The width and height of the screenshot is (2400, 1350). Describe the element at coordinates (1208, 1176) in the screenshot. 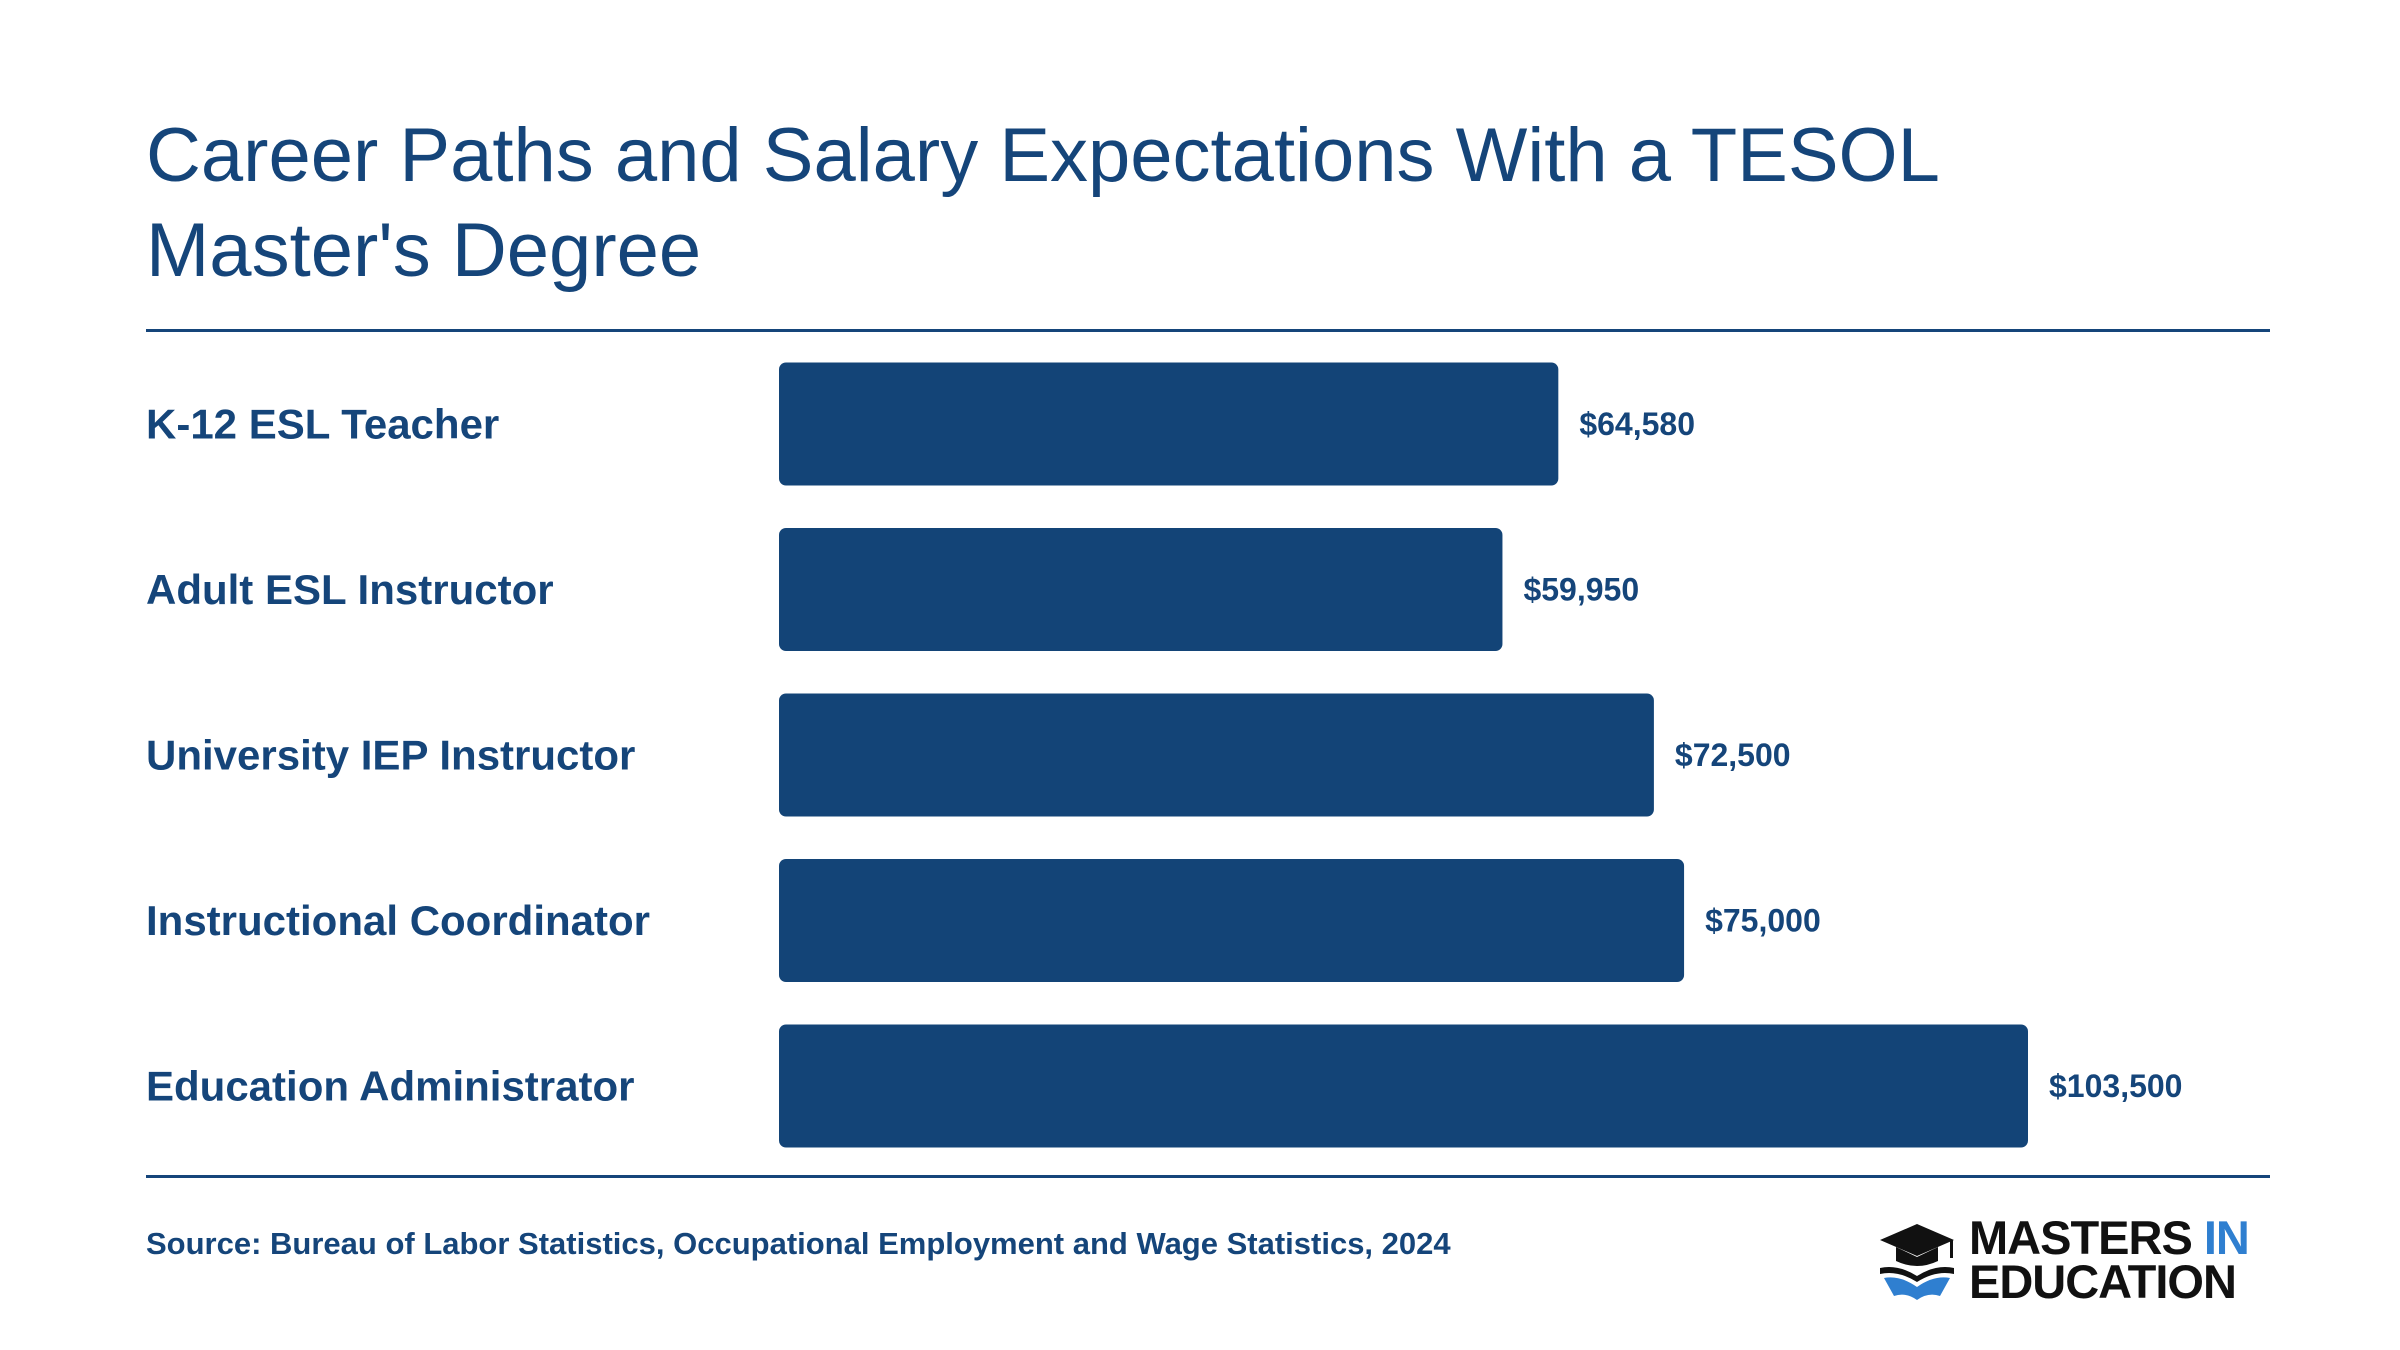

I see `bottom-divider` at that location.